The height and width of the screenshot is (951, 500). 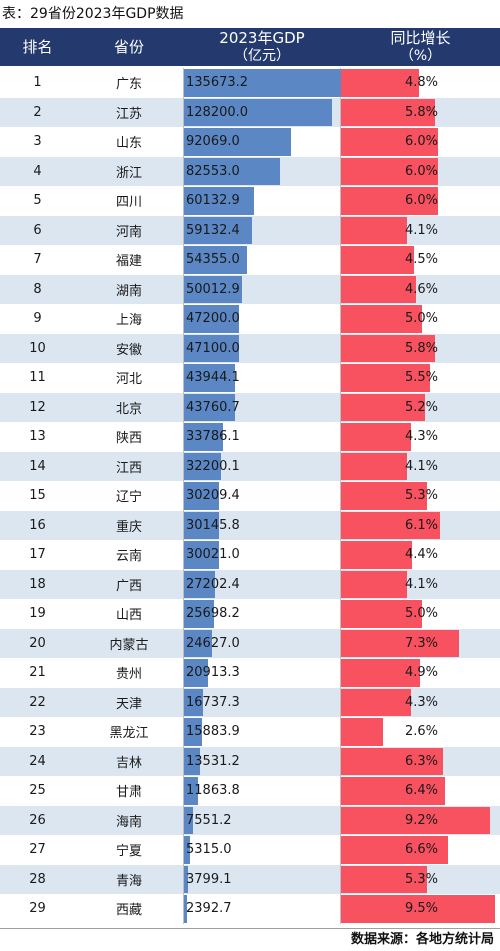 What do you see at coordinates (37, 643) in the screenshot?
I see `rank-cell: 20` at bounding box center [37, 643].